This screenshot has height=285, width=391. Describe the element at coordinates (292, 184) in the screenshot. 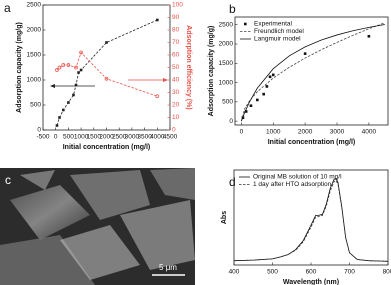

I see `legend-label: 1 day after HTO adsorption` at that location.